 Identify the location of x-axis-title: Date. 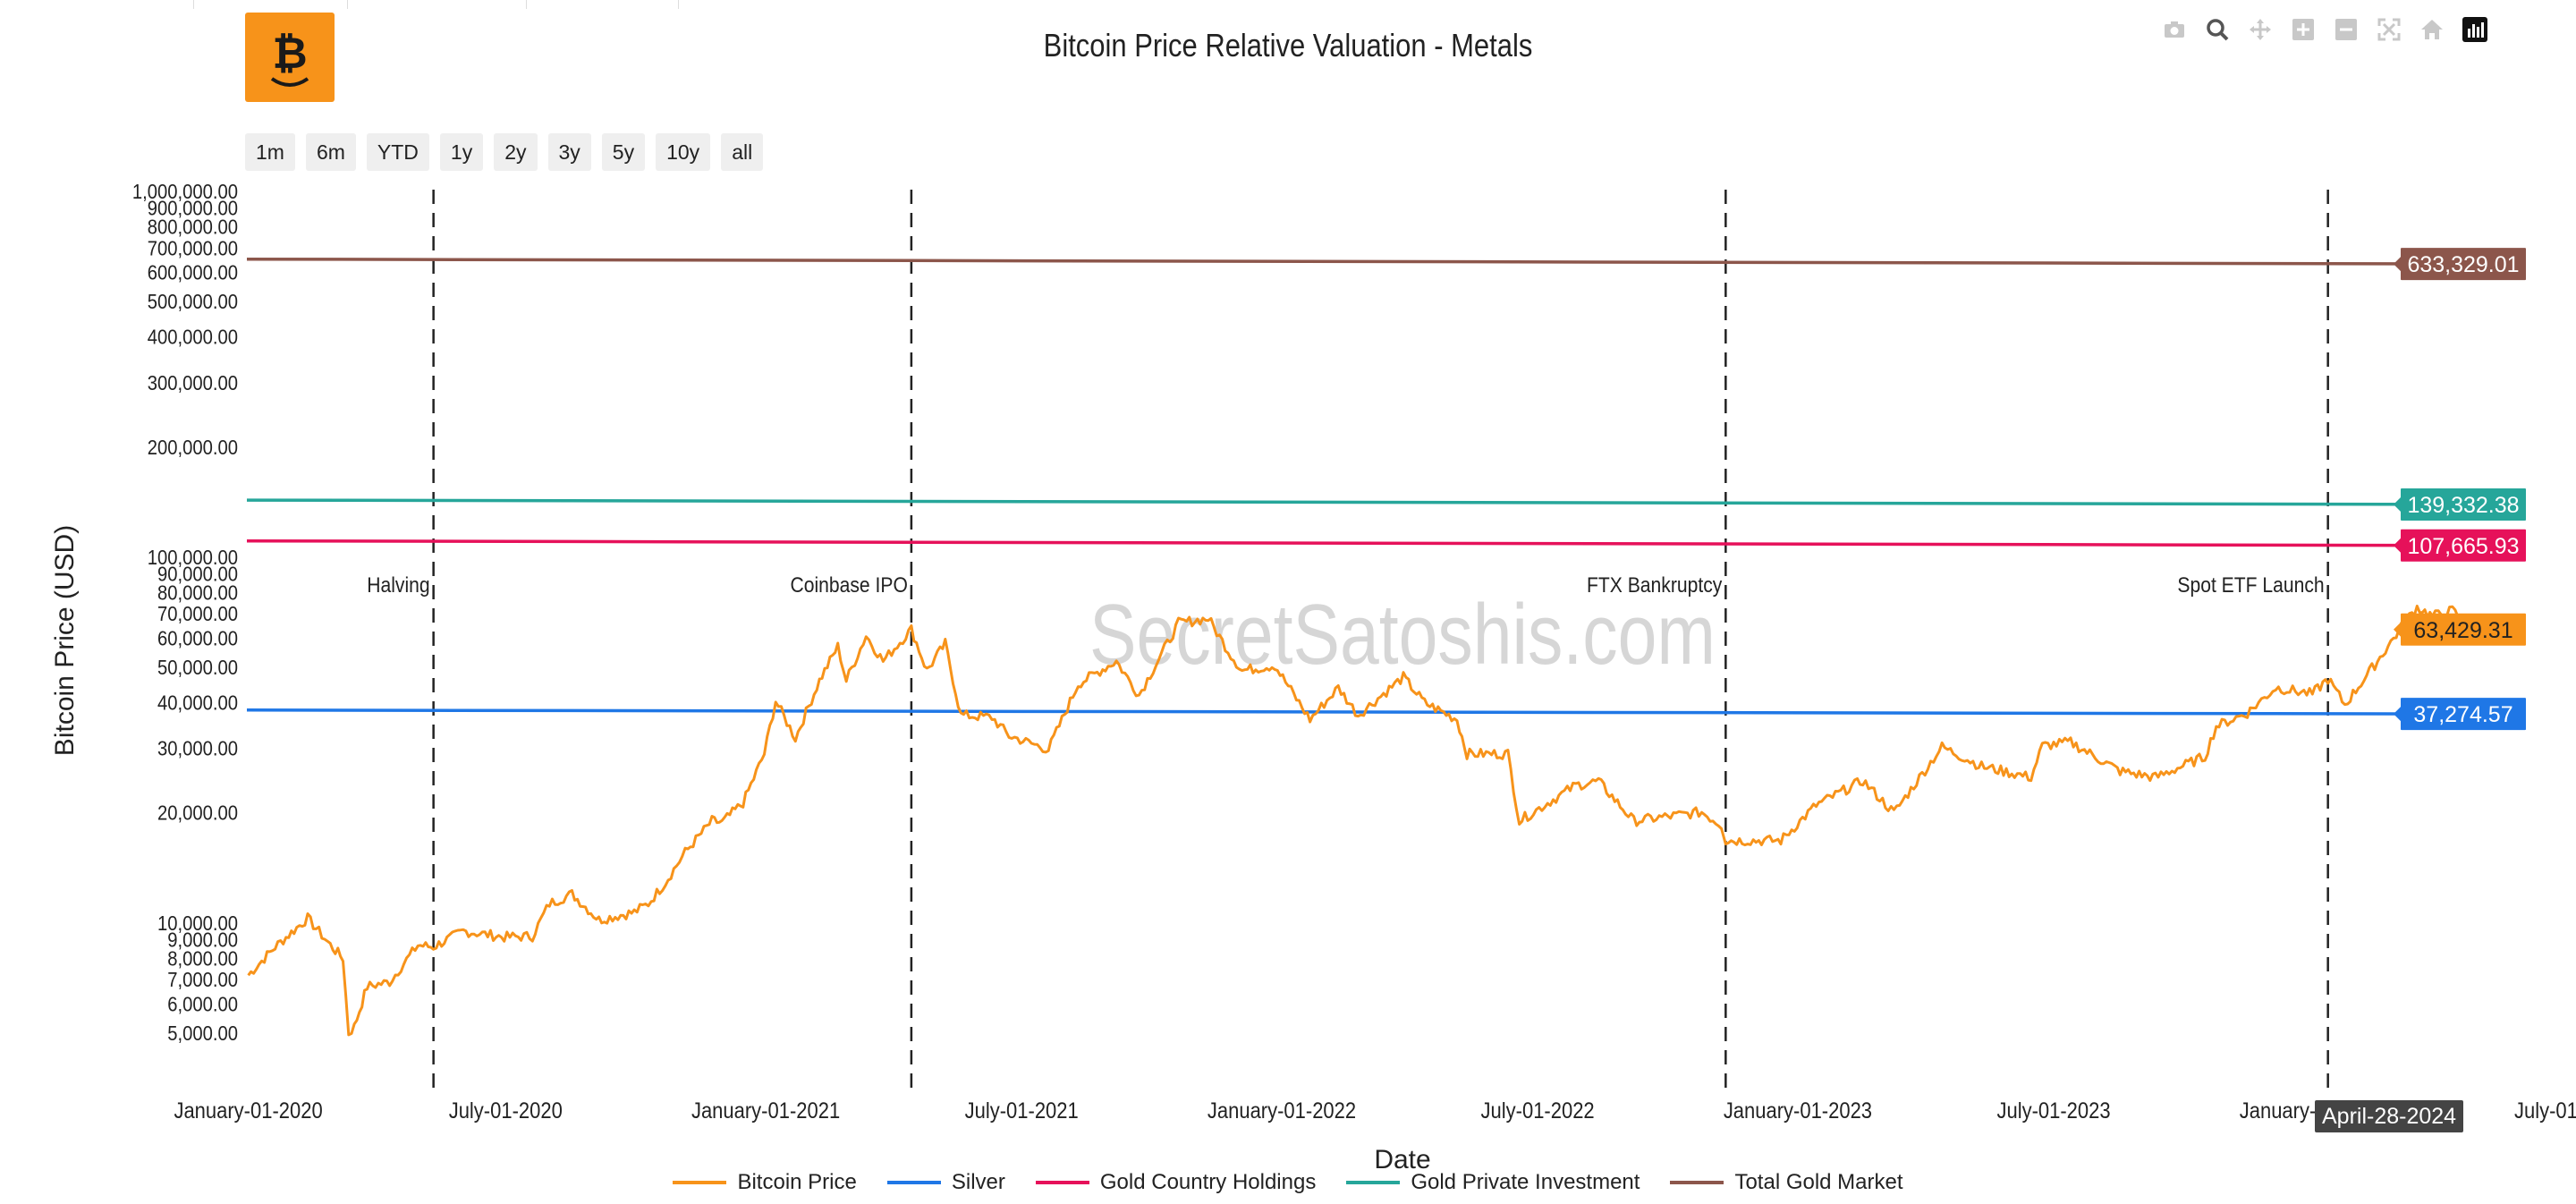
(1402, 1160).